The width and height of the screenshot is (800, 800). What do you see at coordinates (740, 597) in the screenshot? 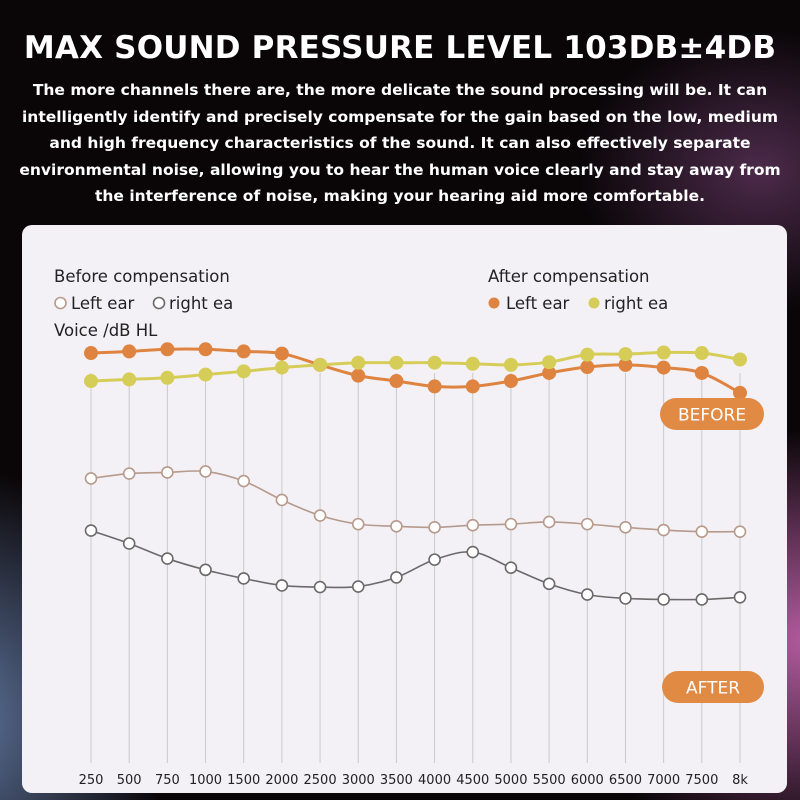
I see `data-point-before-right-8k` at bounding box center [740, 597].